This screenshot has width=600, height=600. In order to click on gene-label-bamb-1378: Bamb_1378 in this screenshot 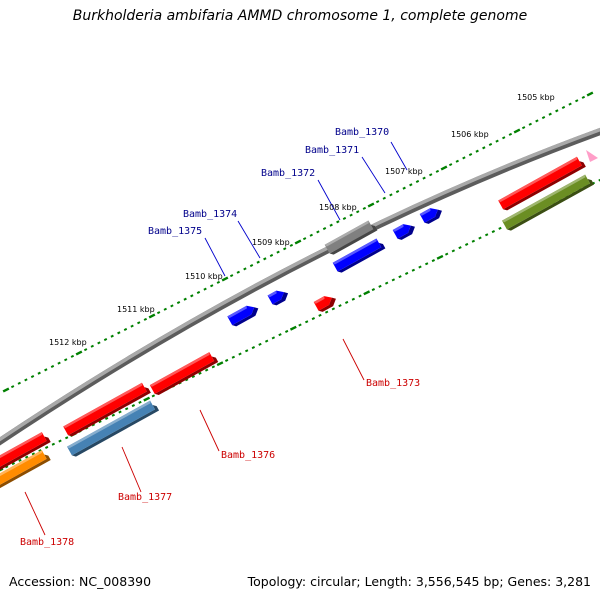, I will do `click(47, 542)`.